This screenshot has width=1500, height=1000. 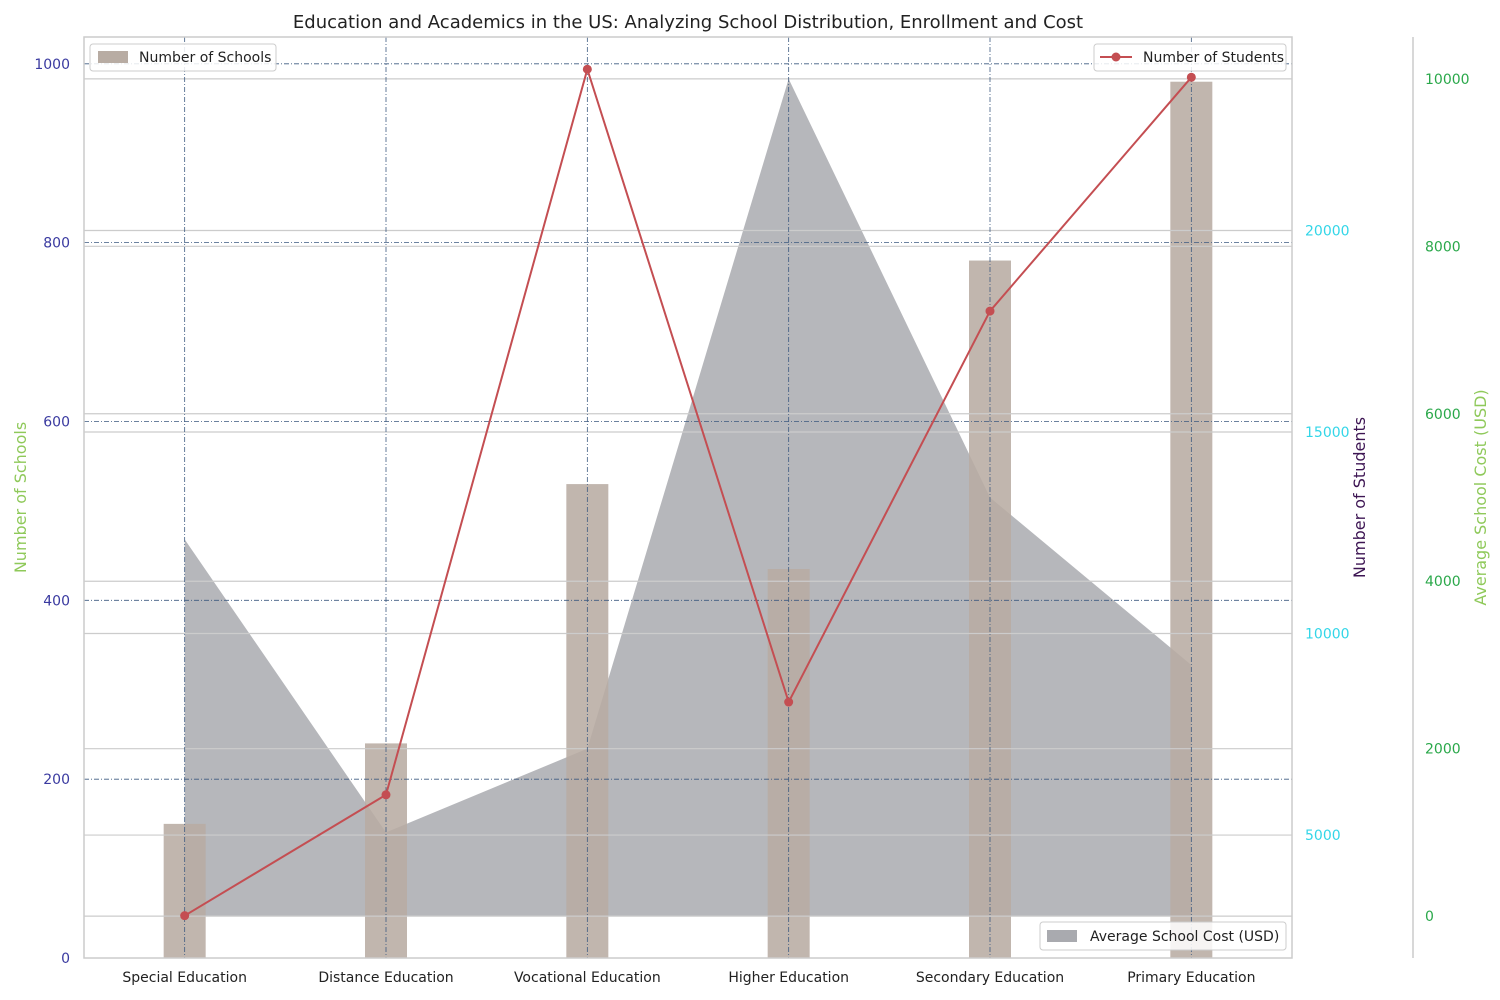 I want to click on legend-schools-box, so click(x=183, y=57).